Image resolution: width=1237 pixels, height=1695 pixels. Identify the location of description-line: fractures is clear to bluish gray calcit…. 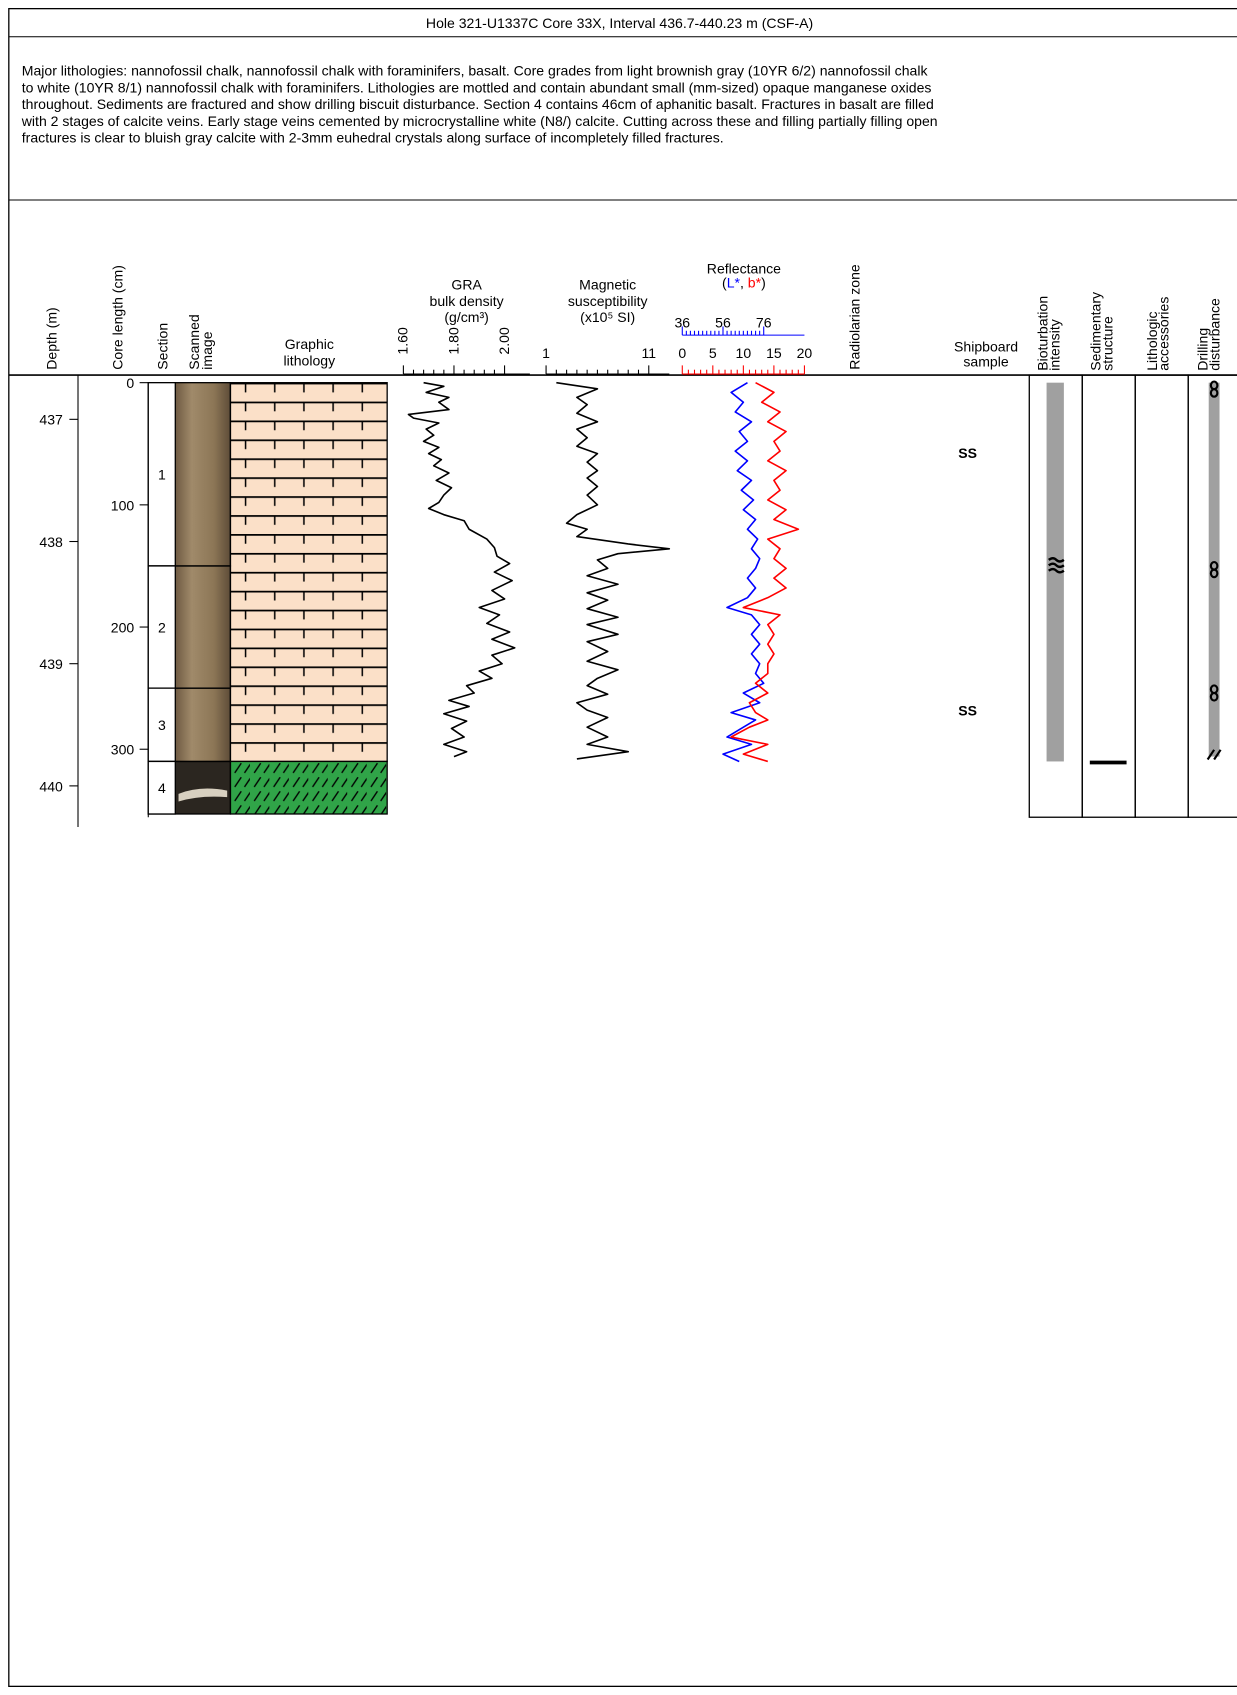
(373, 138).